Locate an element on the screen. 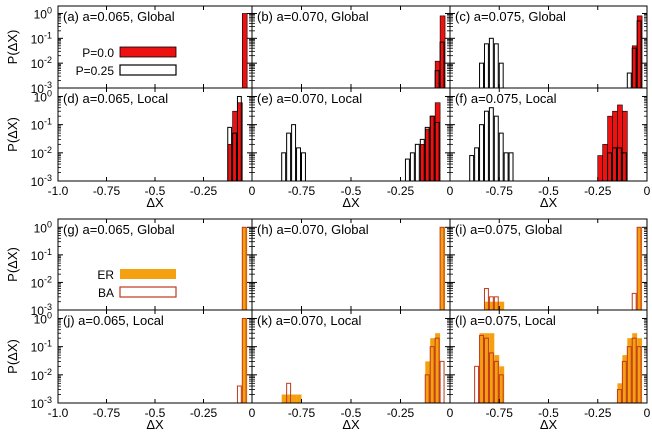 The height and width of the screenshot is (435, 652). panel-11: -0.75 -0.5 -0.25 0 ΔX (k) a=0.070, Local is located at coordinates (352, 370).